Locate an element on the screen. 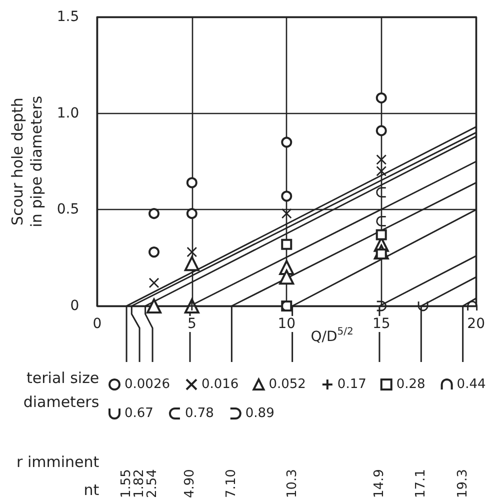 This screenshot has height=502, width=489. text: nt is located at coordinates (92, 490).